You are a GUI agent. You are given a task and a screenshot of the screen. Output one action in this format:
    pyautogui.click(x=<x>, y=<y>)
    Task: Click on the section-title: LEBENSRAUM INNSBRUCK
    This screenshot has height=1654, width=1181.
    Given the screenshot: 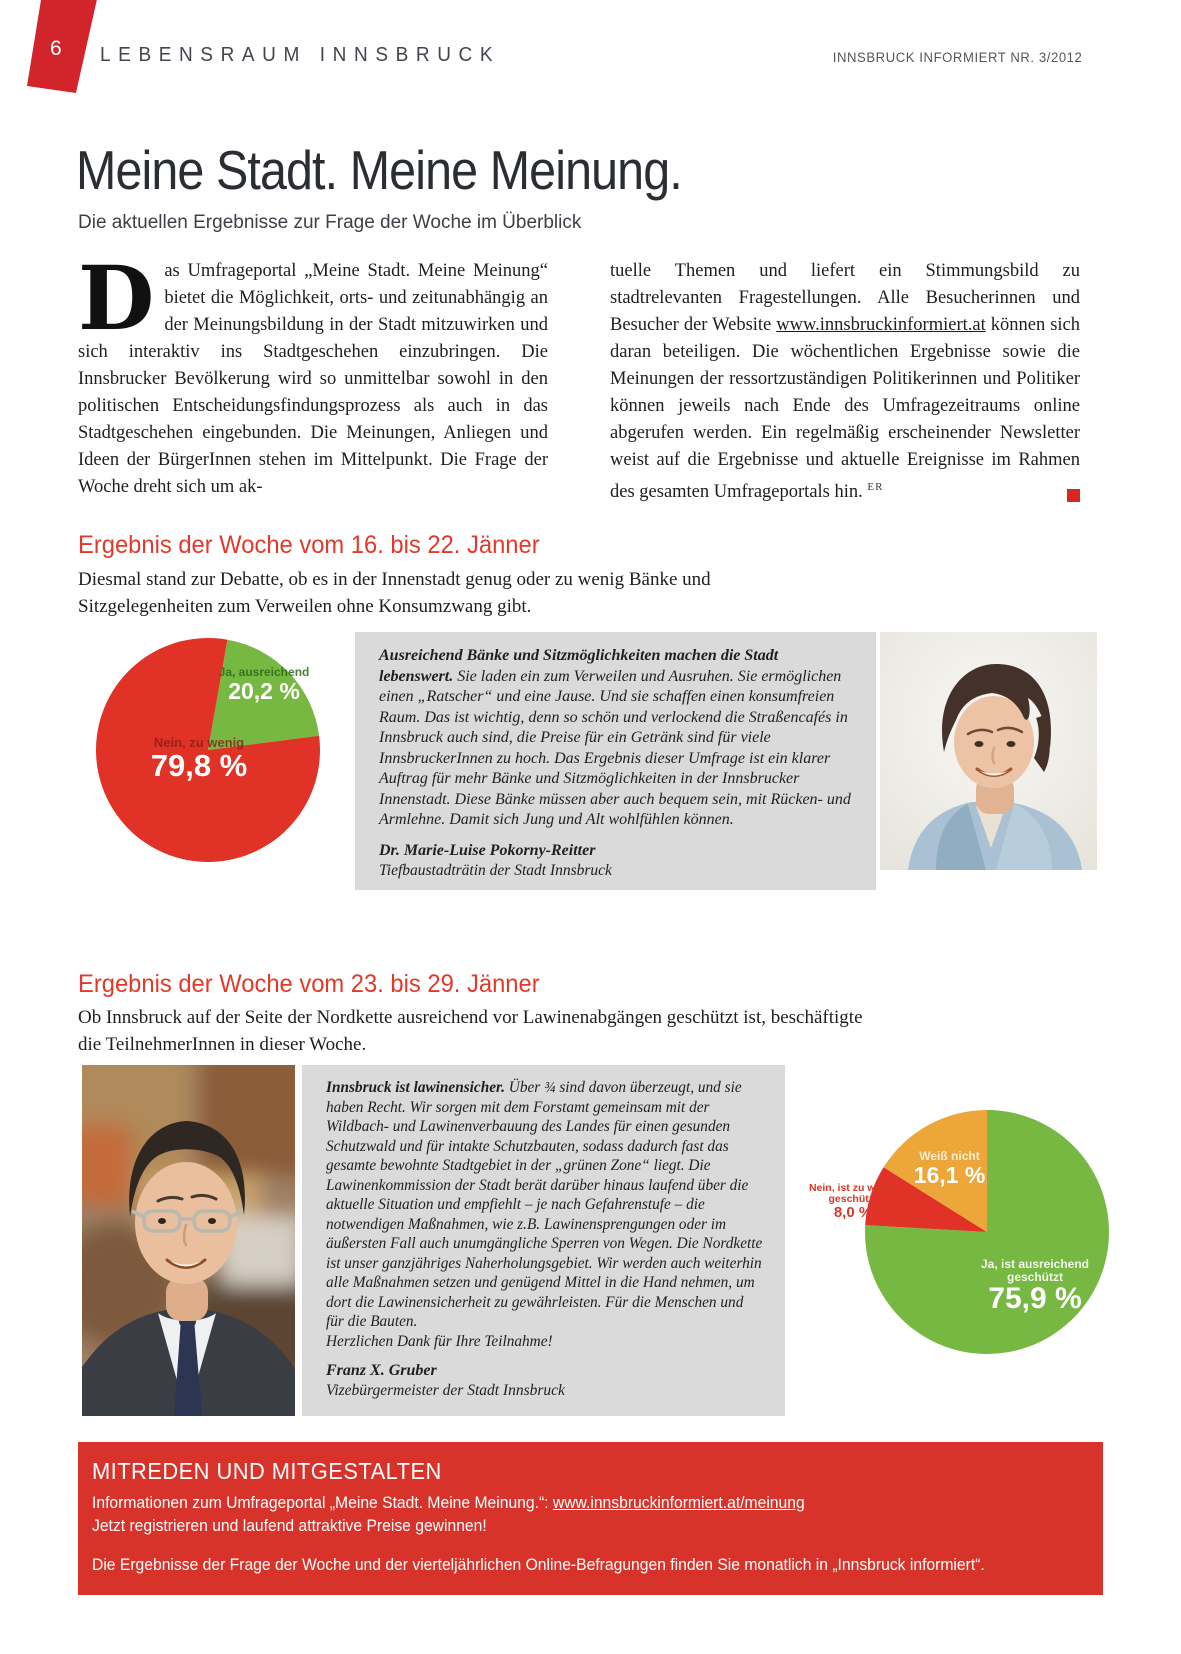 What is the action you would take?
    pyautogui.click(x=300, y=55)
    